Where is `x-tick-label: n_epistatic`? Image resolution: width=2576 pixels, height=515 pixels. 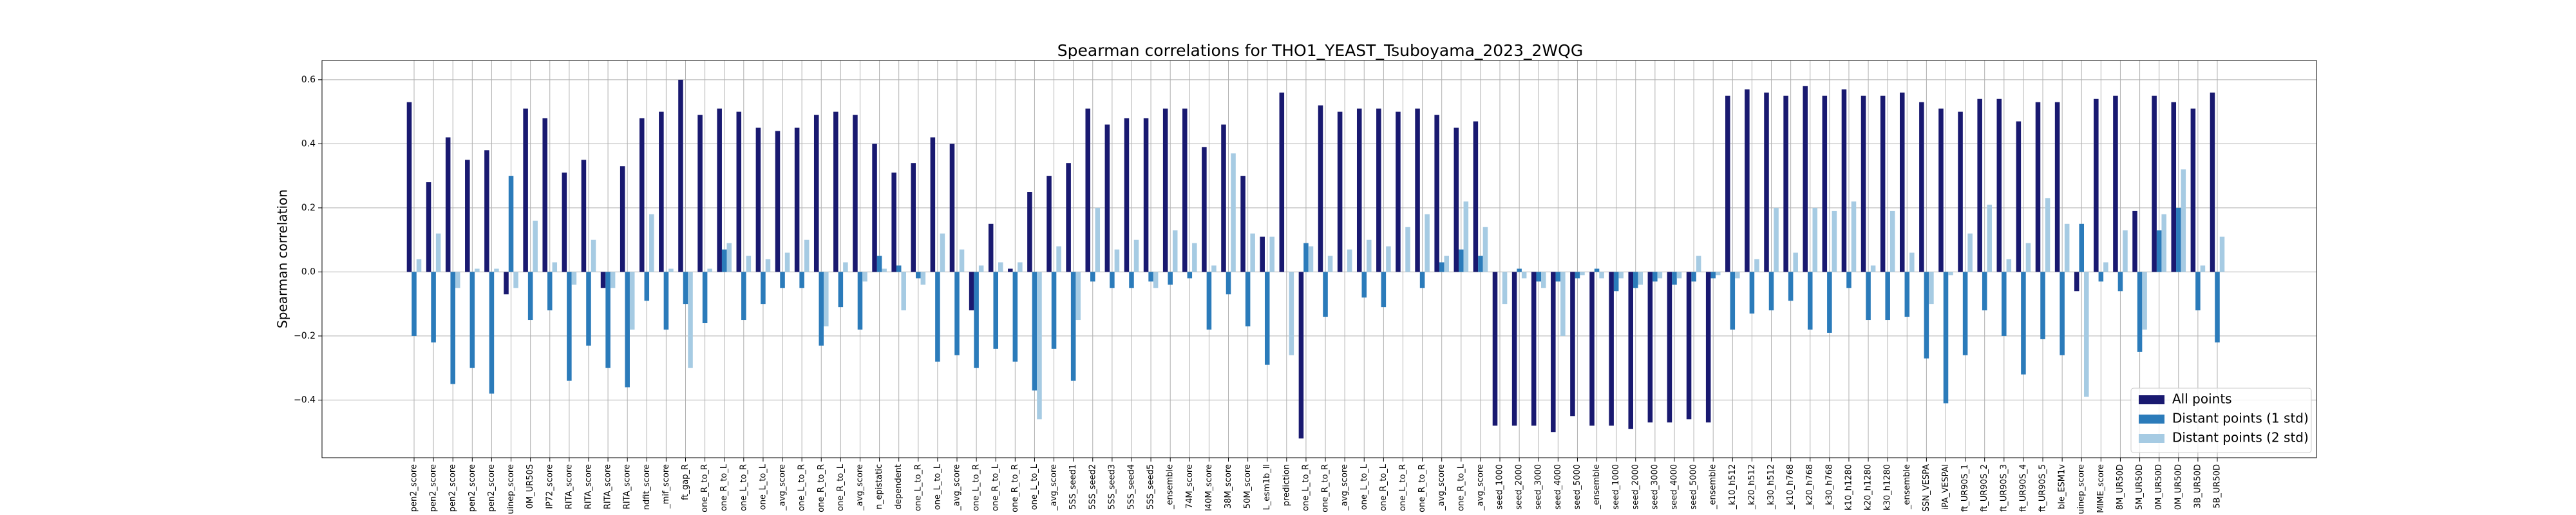 x-tick-label: n_epistatic is located at coordinates (879, 486).